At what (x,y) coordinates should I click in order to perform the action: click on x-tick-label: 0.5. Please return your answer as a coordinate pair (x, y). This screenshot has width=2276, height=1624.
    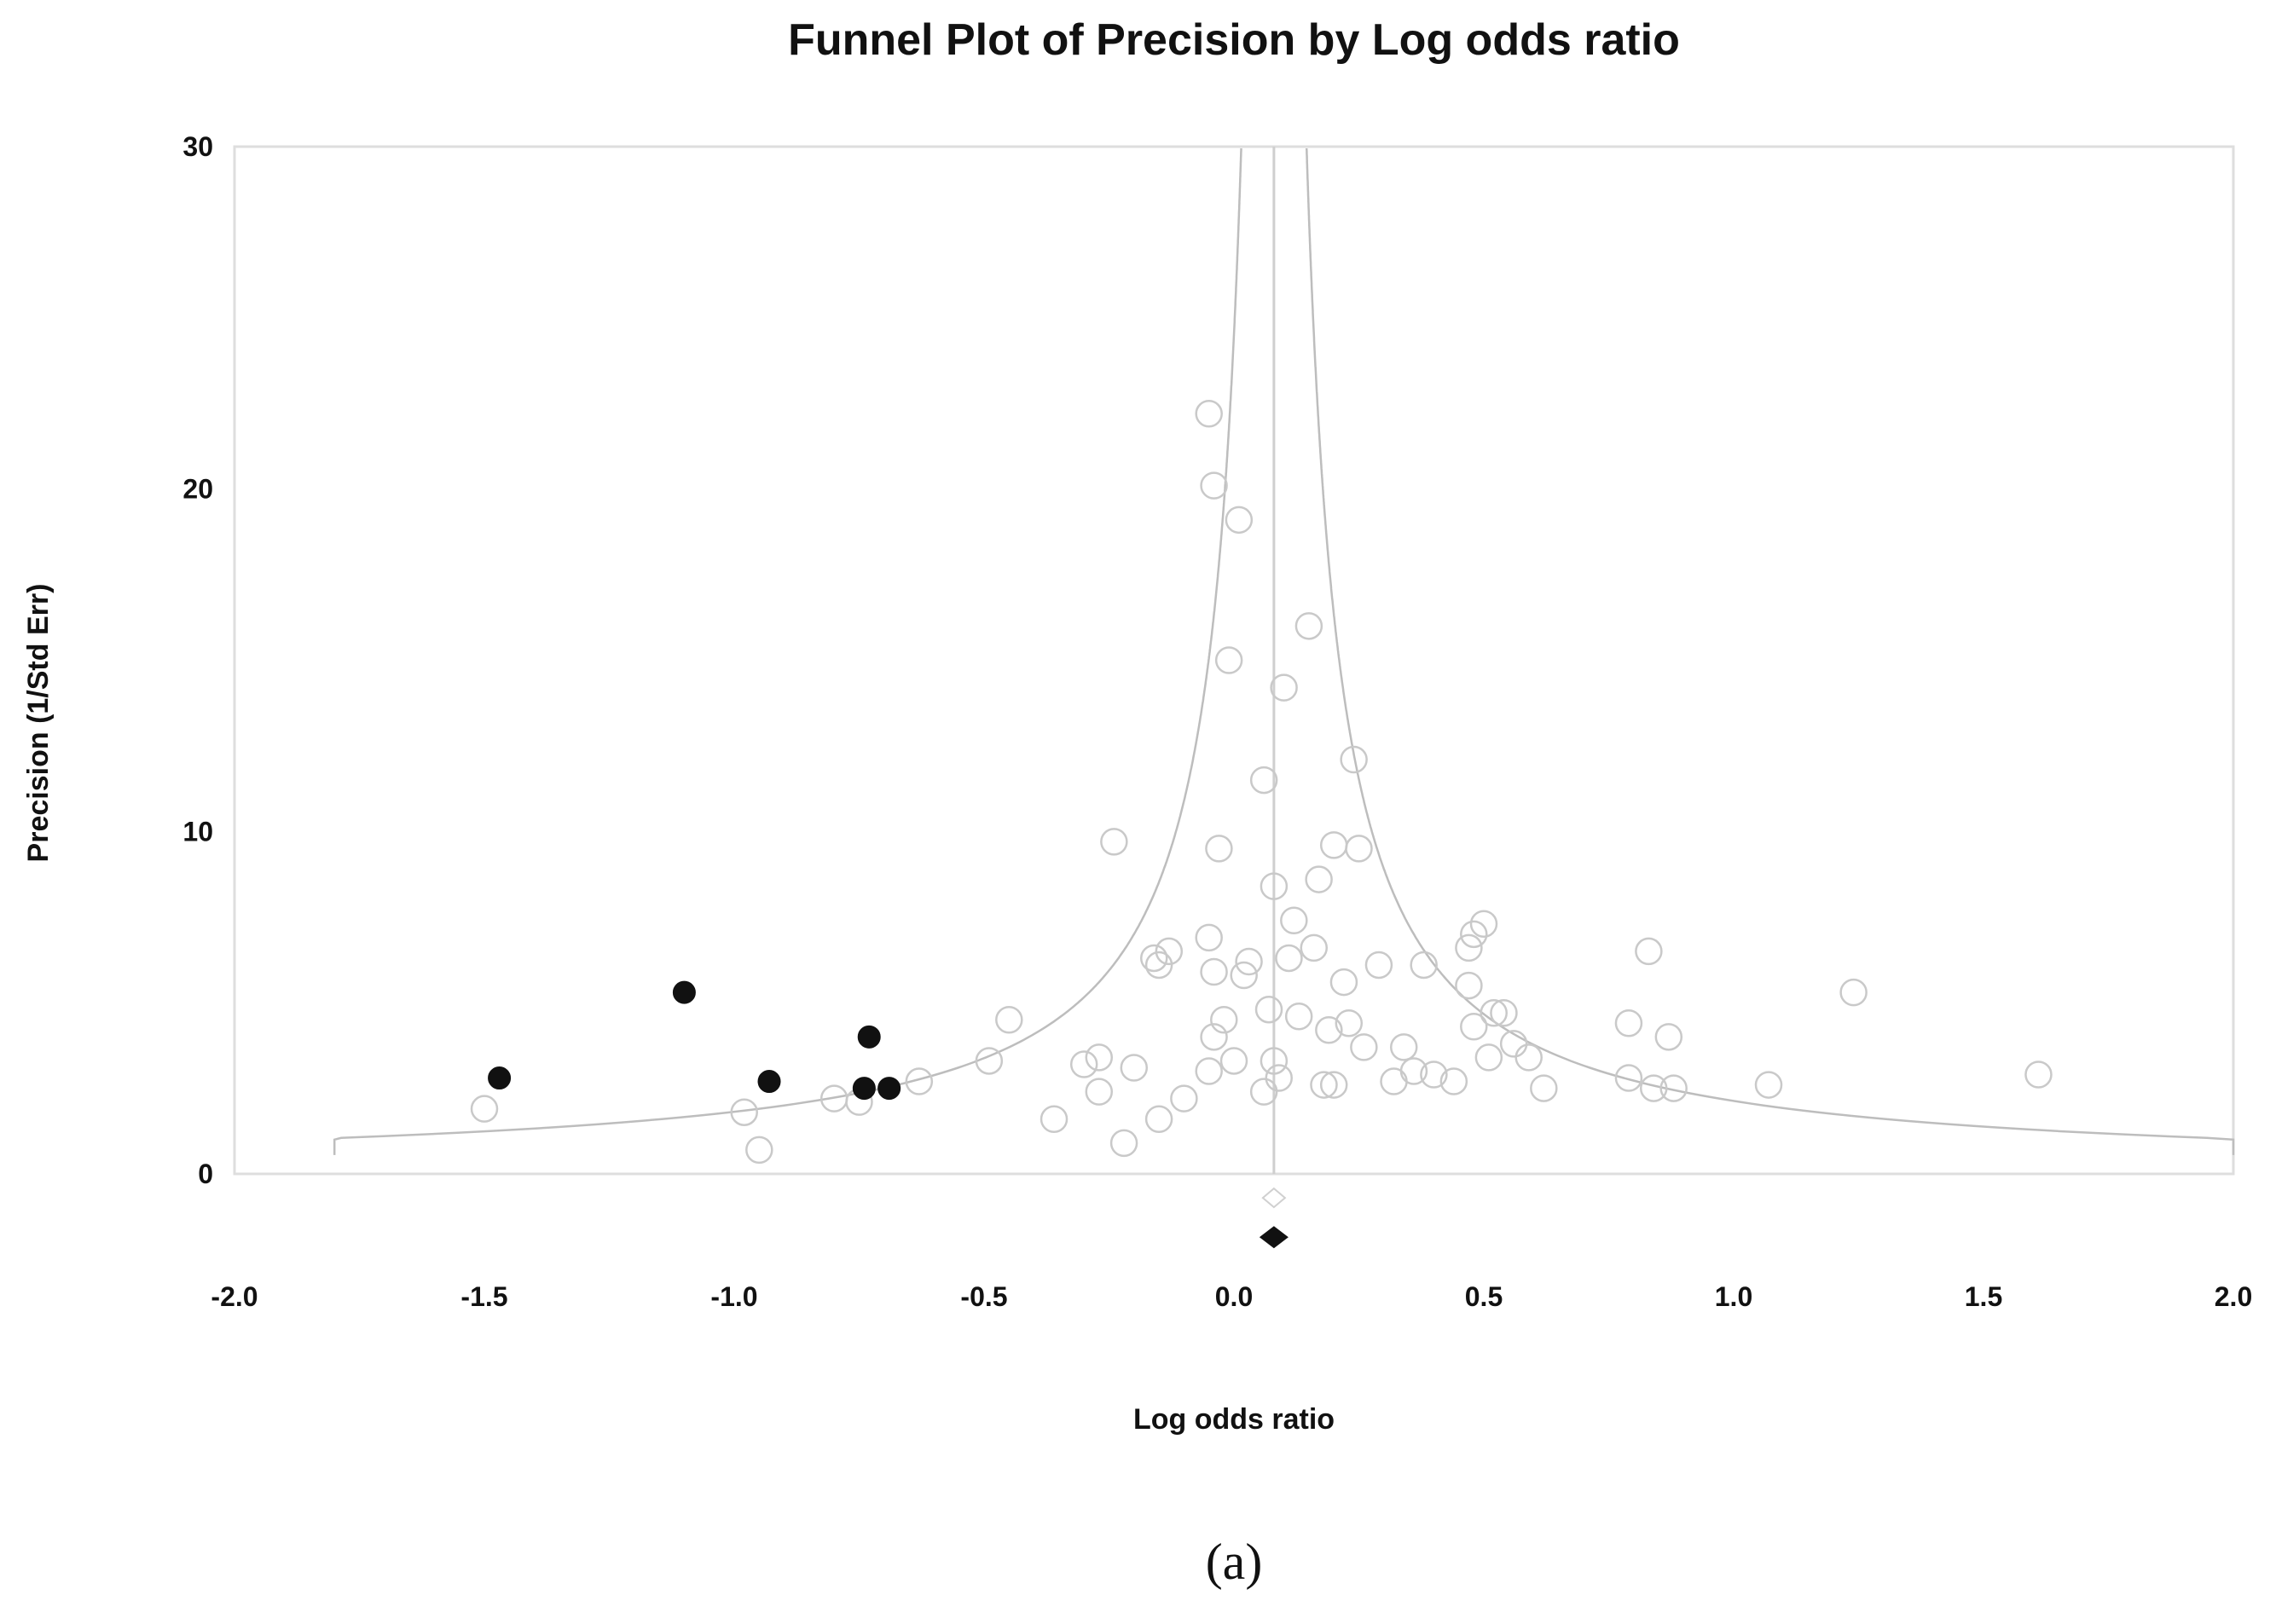
    Looking at the image, I should click on (1484, 1296).